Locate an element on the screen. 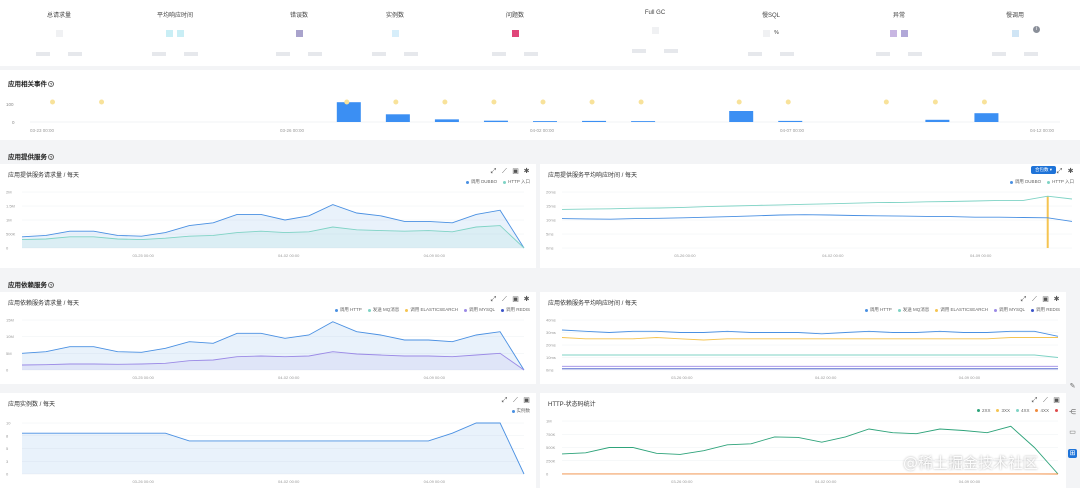 This screenshot has width=1080, height=488. edit-icon: ✎ is located at coordinates (1072, 386).